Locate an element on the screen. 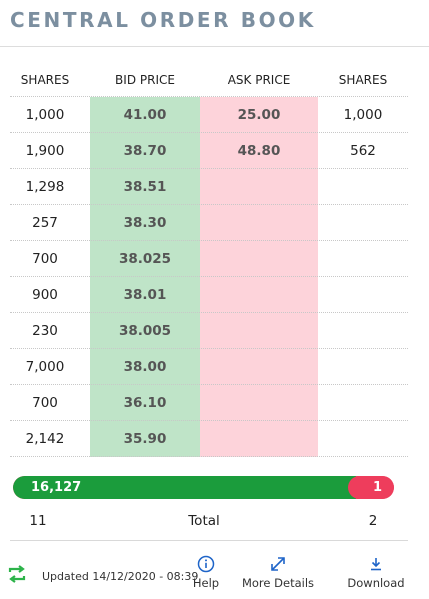 The width and height of the screenshot is (429, 599). download-icon is located at coordinates (376, 564).